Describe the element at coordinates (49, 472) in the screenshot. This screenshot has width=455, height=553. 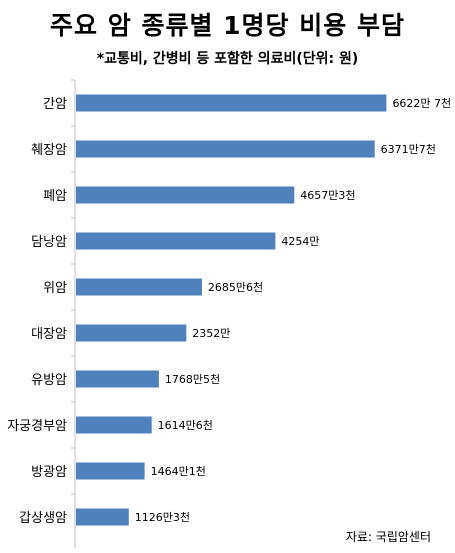
I see `category-label: 방광암` at that location.